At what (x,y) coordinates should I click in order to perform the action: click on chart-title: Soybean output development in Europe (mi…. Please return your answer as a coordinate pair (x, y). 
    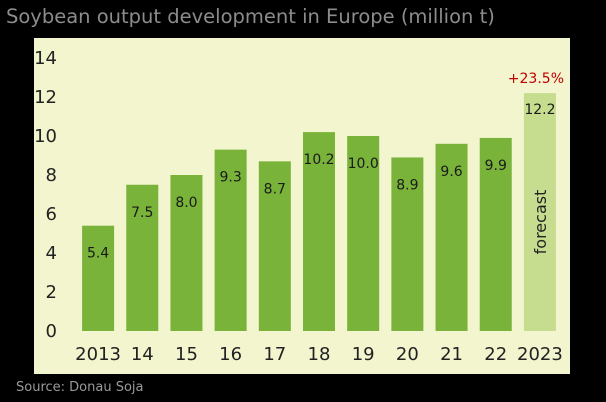
    Looking at the image, I should click on (250, 16).